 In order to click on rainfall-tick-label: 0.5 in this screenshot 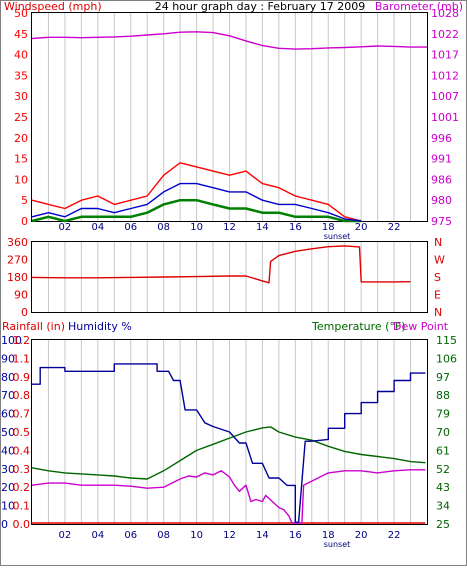, I will do `click(22, 432)`.